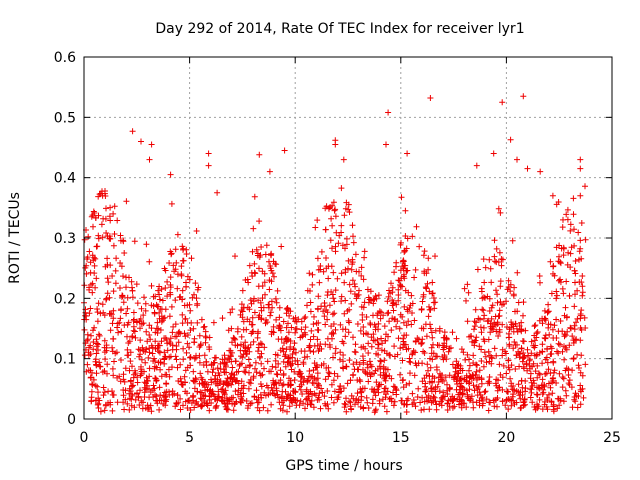  I want to click on x-axis-label: GPS time / hours, so click(343, 466).